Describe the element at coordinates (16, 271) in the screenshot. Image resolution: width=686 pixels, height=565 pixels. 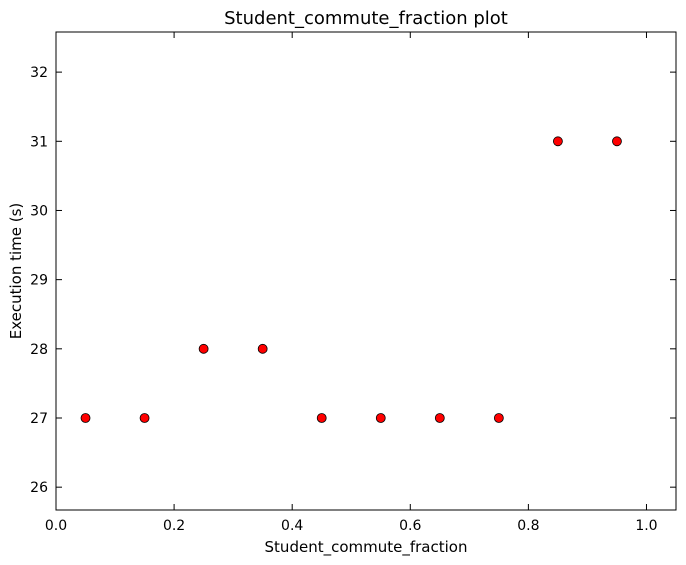
I see `y-axis-label: Execution time (s)` at that location.